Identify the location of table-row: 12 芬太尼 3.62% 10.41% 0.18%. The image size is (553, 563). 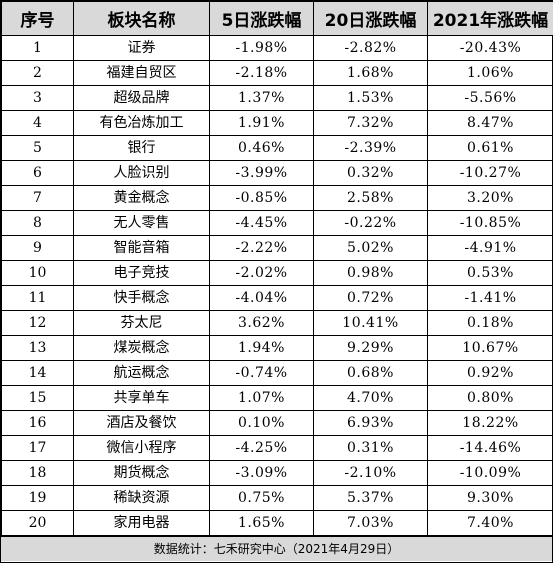
(277, 323).